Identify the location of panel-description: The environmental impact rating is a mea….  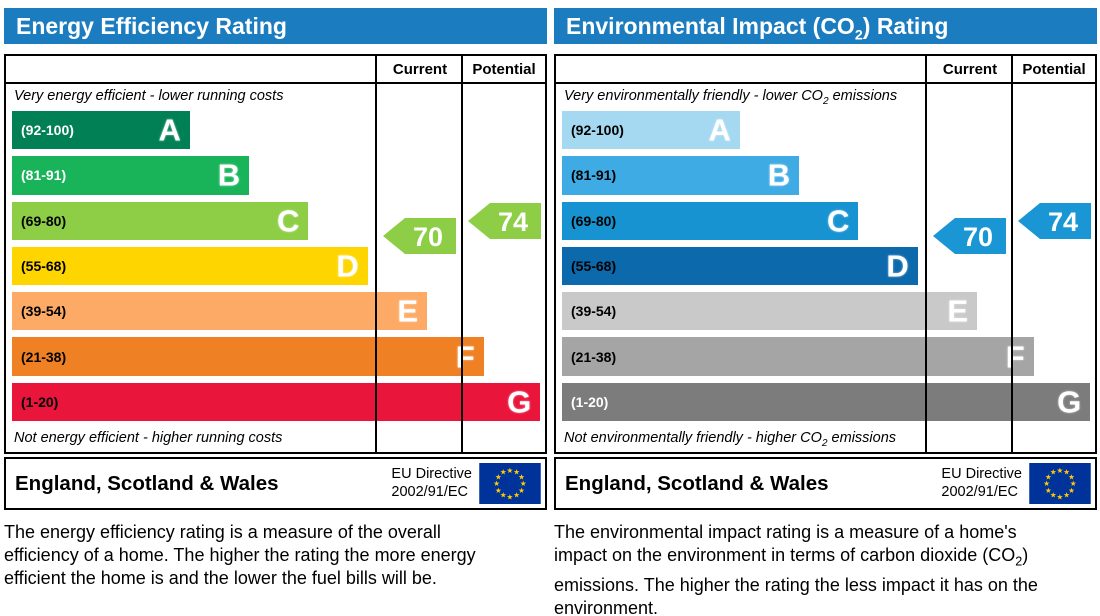
(812, 568).